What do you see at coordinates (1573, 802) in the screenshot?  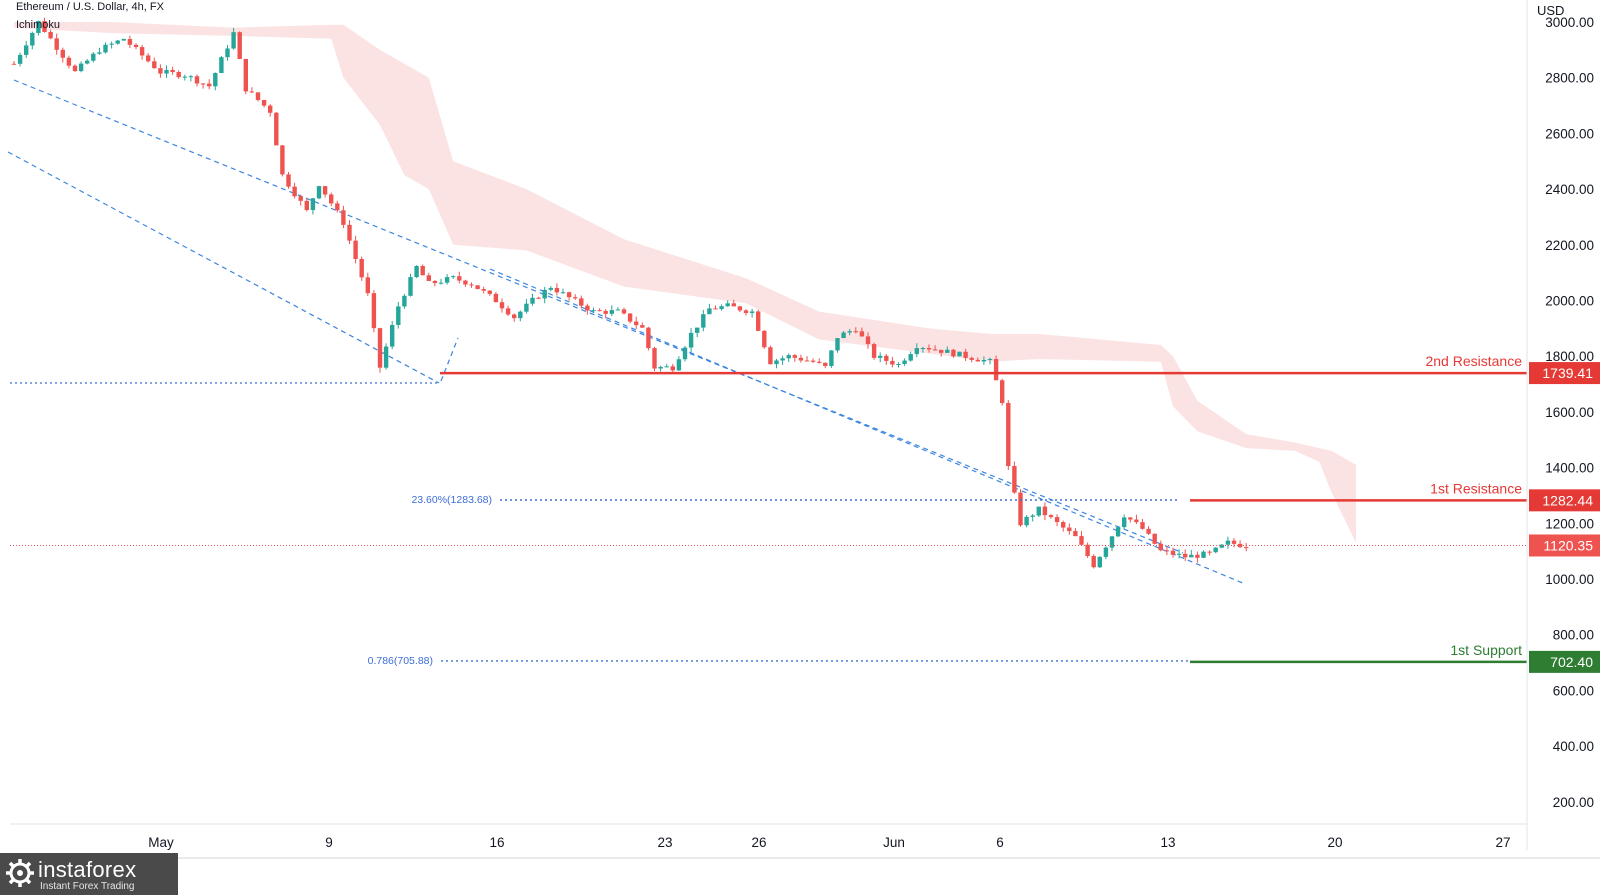 I see `y-tick-label: 200.00` at bounding box center [1573, 802].